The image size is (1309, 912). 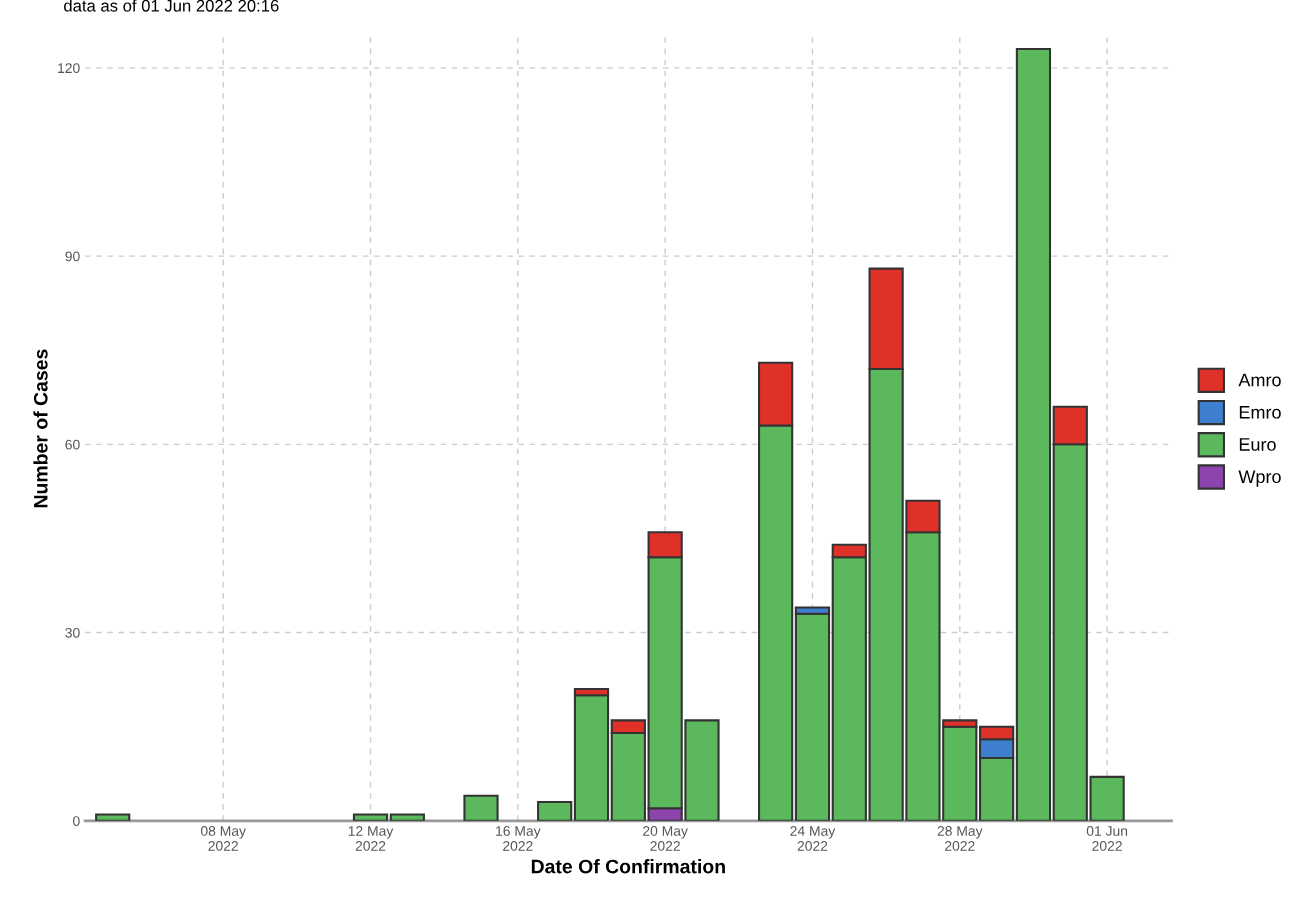 What do you see at coordinates (371, 838) in the screenshot?
I see `x-tick-label: 12 May 2022` at bounding box center [371, 838].